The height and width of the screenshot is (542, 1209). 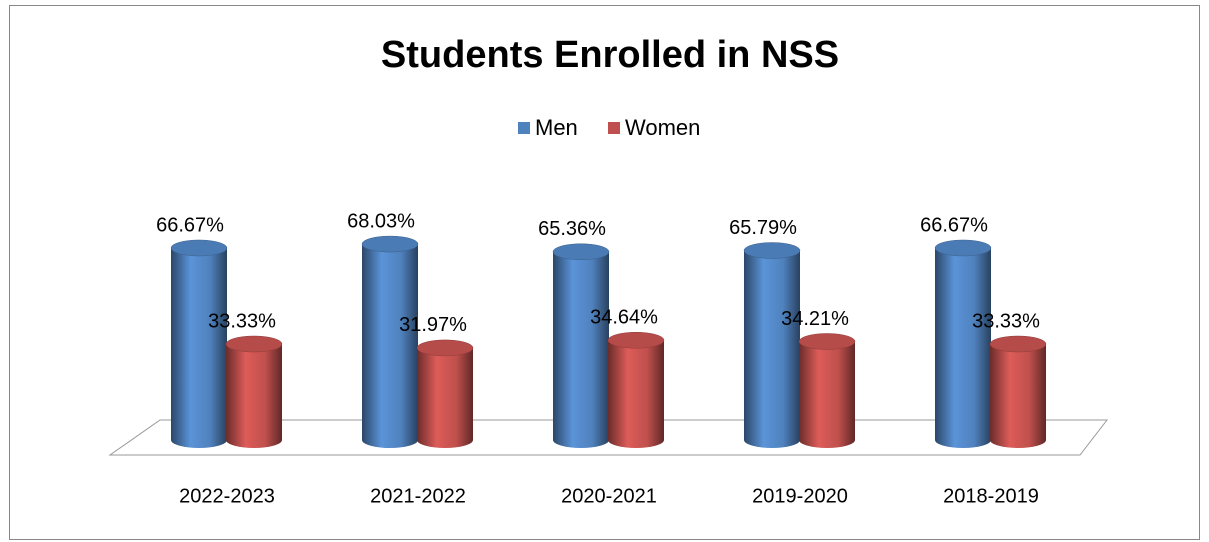 What do you see at coordinates (815, 319) in the screenshot?
I see `data-label: 34.21%` at bounding box center [815, 319].